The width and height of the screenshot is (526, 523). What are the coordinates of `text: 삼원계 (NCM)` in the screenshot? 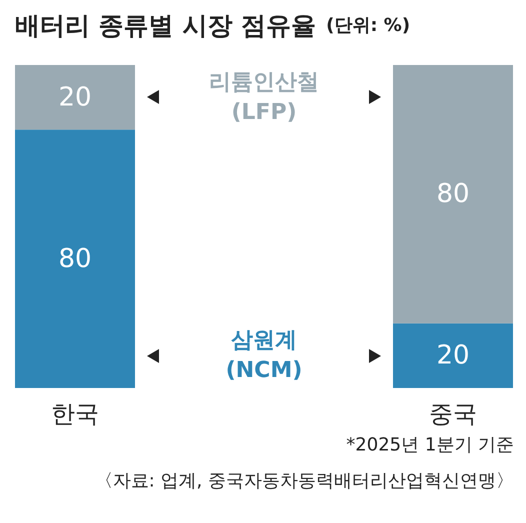 It's located at (264, 356).